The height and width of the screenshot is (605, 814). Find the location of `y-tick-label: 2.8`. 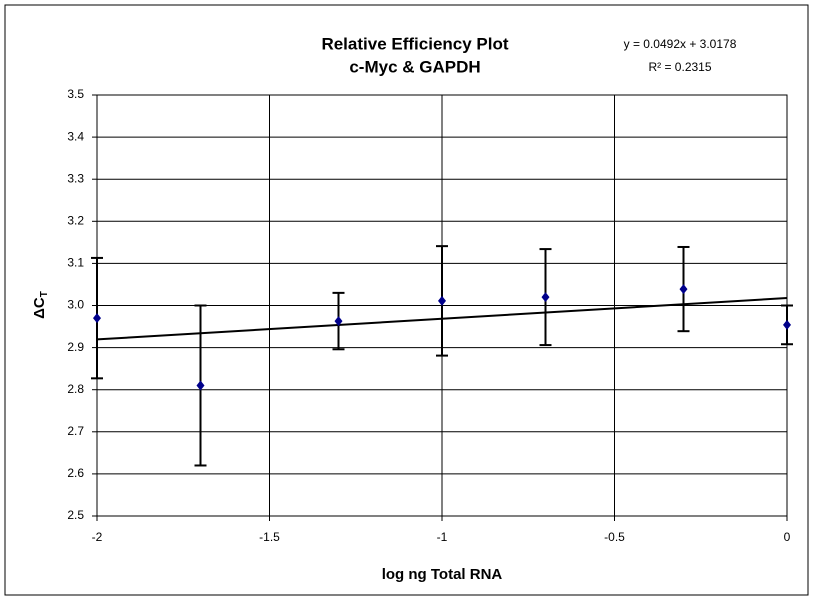

y-tick-label: 2.8 is located at coordinates (75, 389).